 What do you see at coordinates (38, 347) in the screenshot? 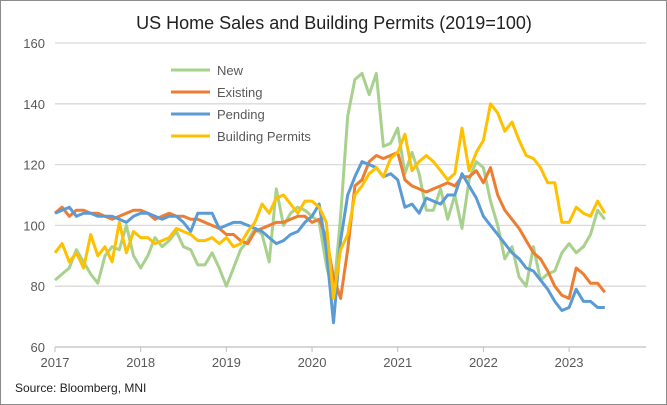
I see `y-tick-label: 60` at bounding box center [38, 347].